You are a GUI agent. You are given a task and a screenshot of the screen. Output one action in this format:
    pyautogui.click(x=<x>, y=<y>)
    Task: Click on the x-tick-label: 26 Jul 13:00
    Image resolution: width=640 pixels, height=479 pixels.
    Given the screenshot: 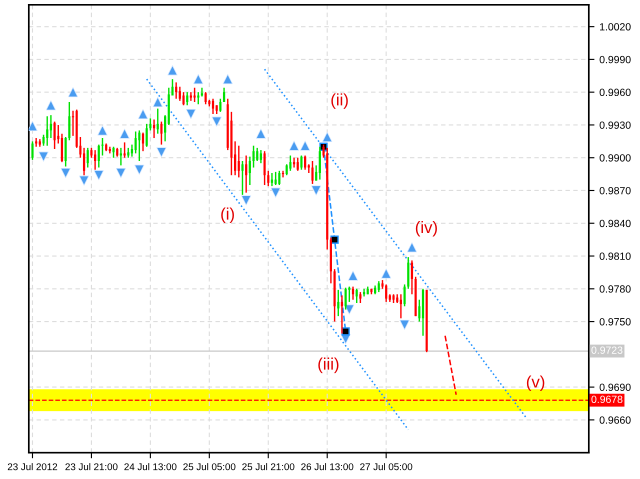 What is the action you would take?
    pyautogui.click(x=327, y=466)
    